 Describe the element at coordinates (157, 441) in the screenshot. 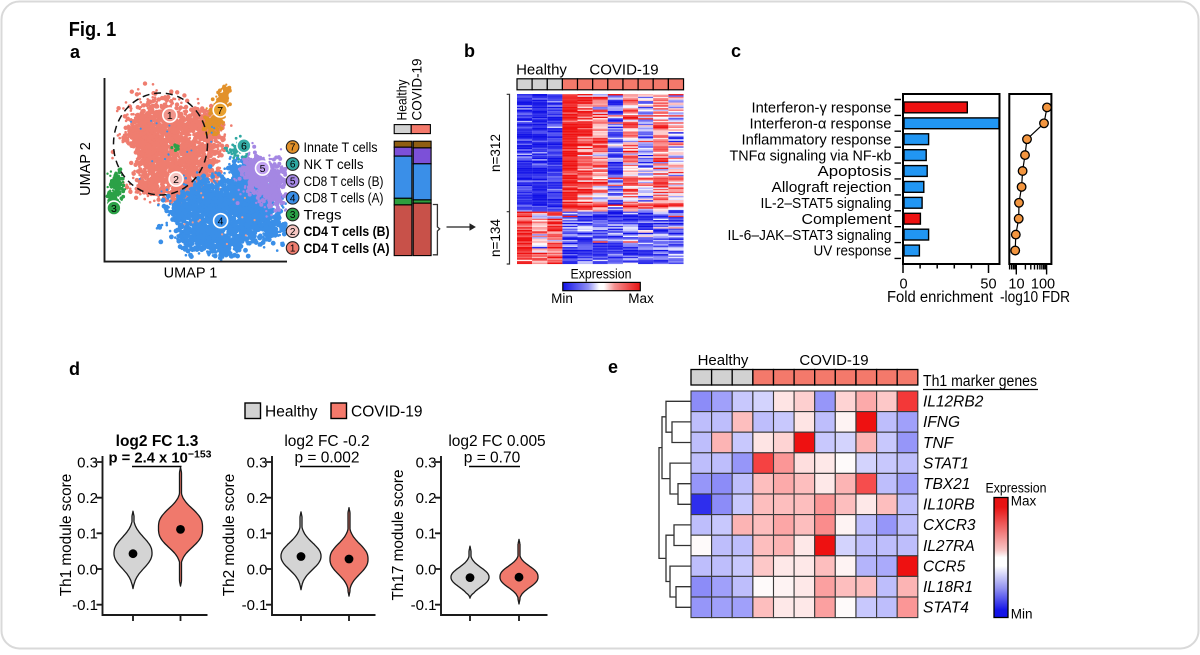

I see `svg-text: log2 FC 1.3` at that location.